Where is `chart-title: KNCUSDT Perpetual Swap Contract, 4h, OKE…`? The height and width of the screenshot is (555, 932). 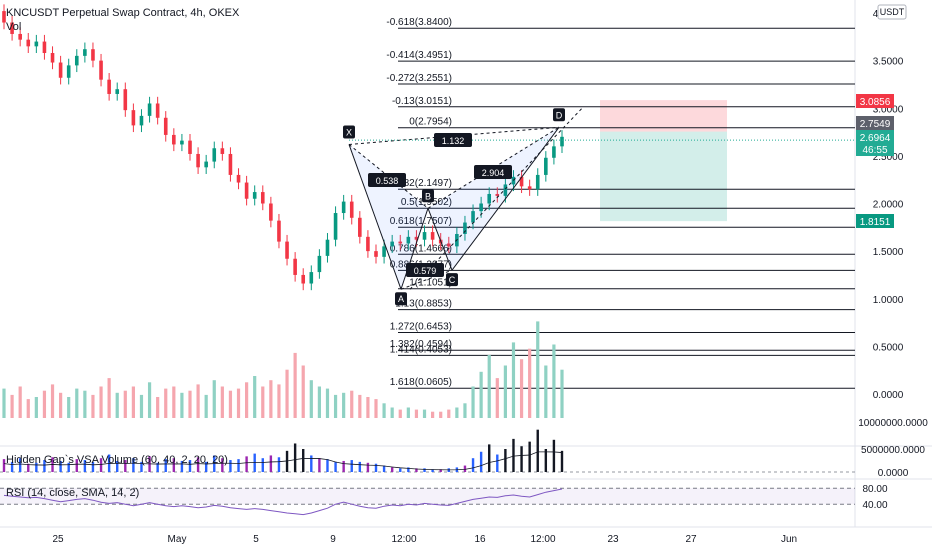 chart-title: KNCUSDT Perpetual Swap Contract, 4h, OKE… is located at coordinates (123, 13).